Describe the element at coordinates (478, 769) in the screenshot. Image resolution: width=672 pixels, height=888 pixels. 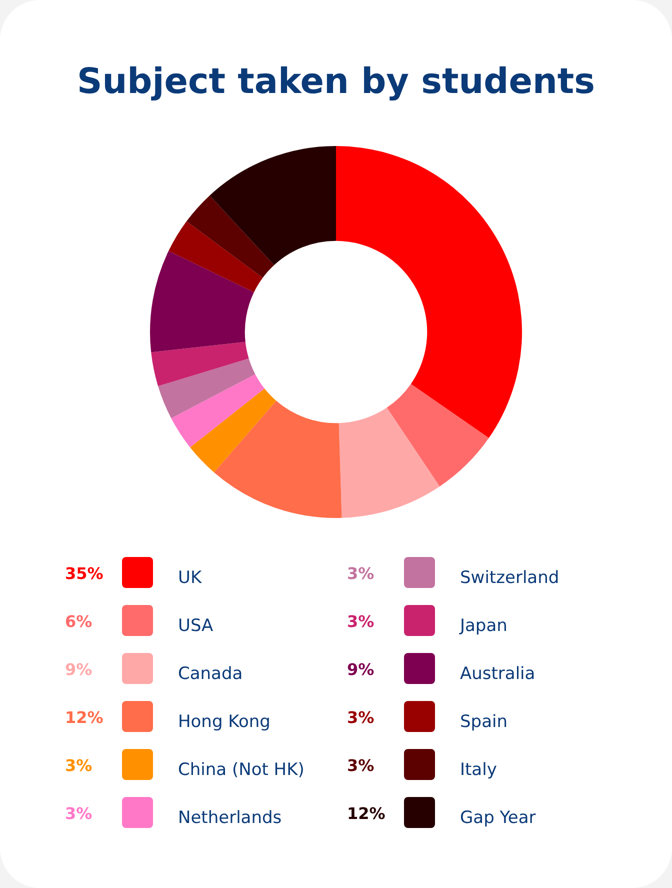
I see `legend-label: Italy` at that location.